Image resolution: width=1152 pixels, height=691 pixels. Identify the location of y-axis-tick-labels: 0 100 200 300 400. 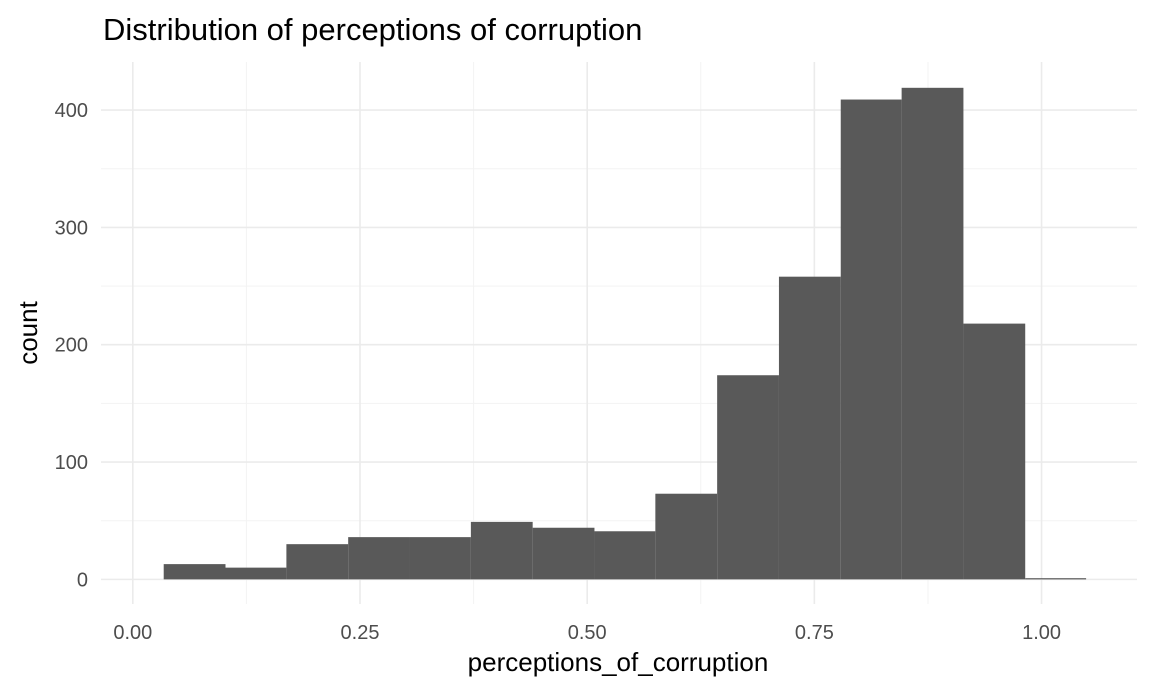
(71, 345).